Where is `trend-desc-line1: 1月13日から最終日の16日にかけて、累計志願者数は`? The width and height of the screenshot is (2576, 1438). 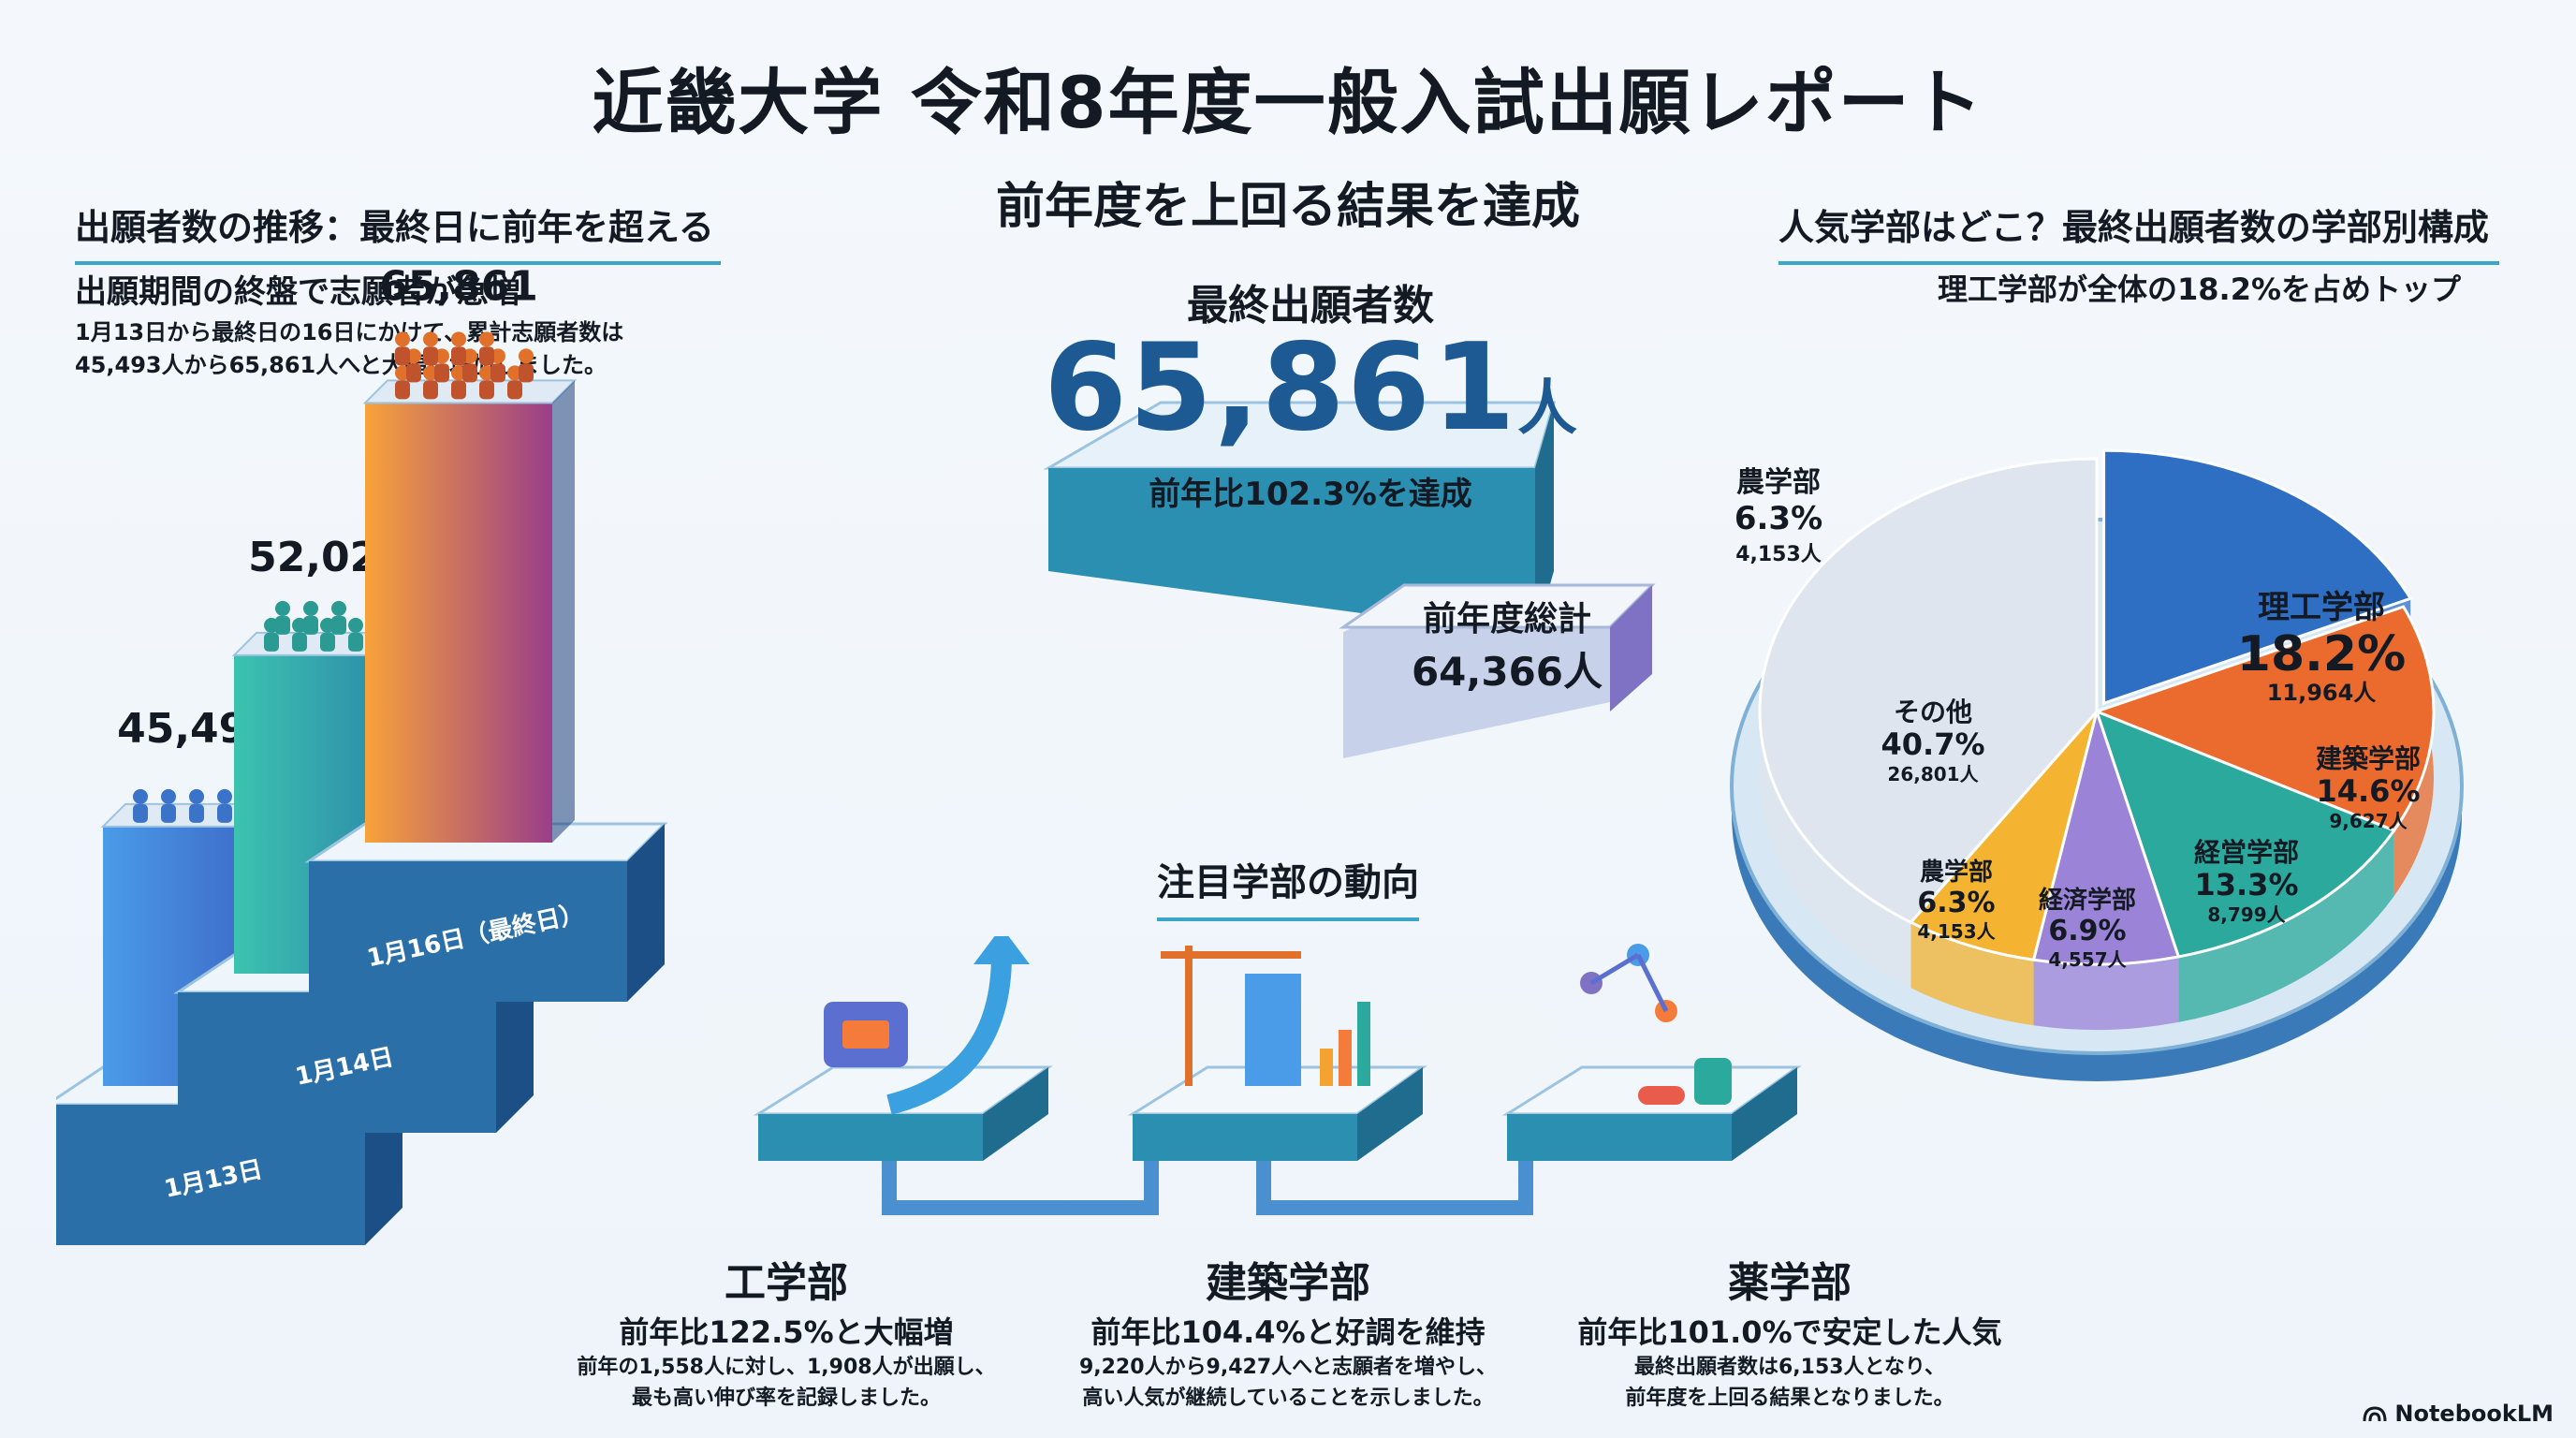 trend-desc-line1: 1月13日から最終日の16日にかけて、累計志願者数は is located at coordinates (349, 332).